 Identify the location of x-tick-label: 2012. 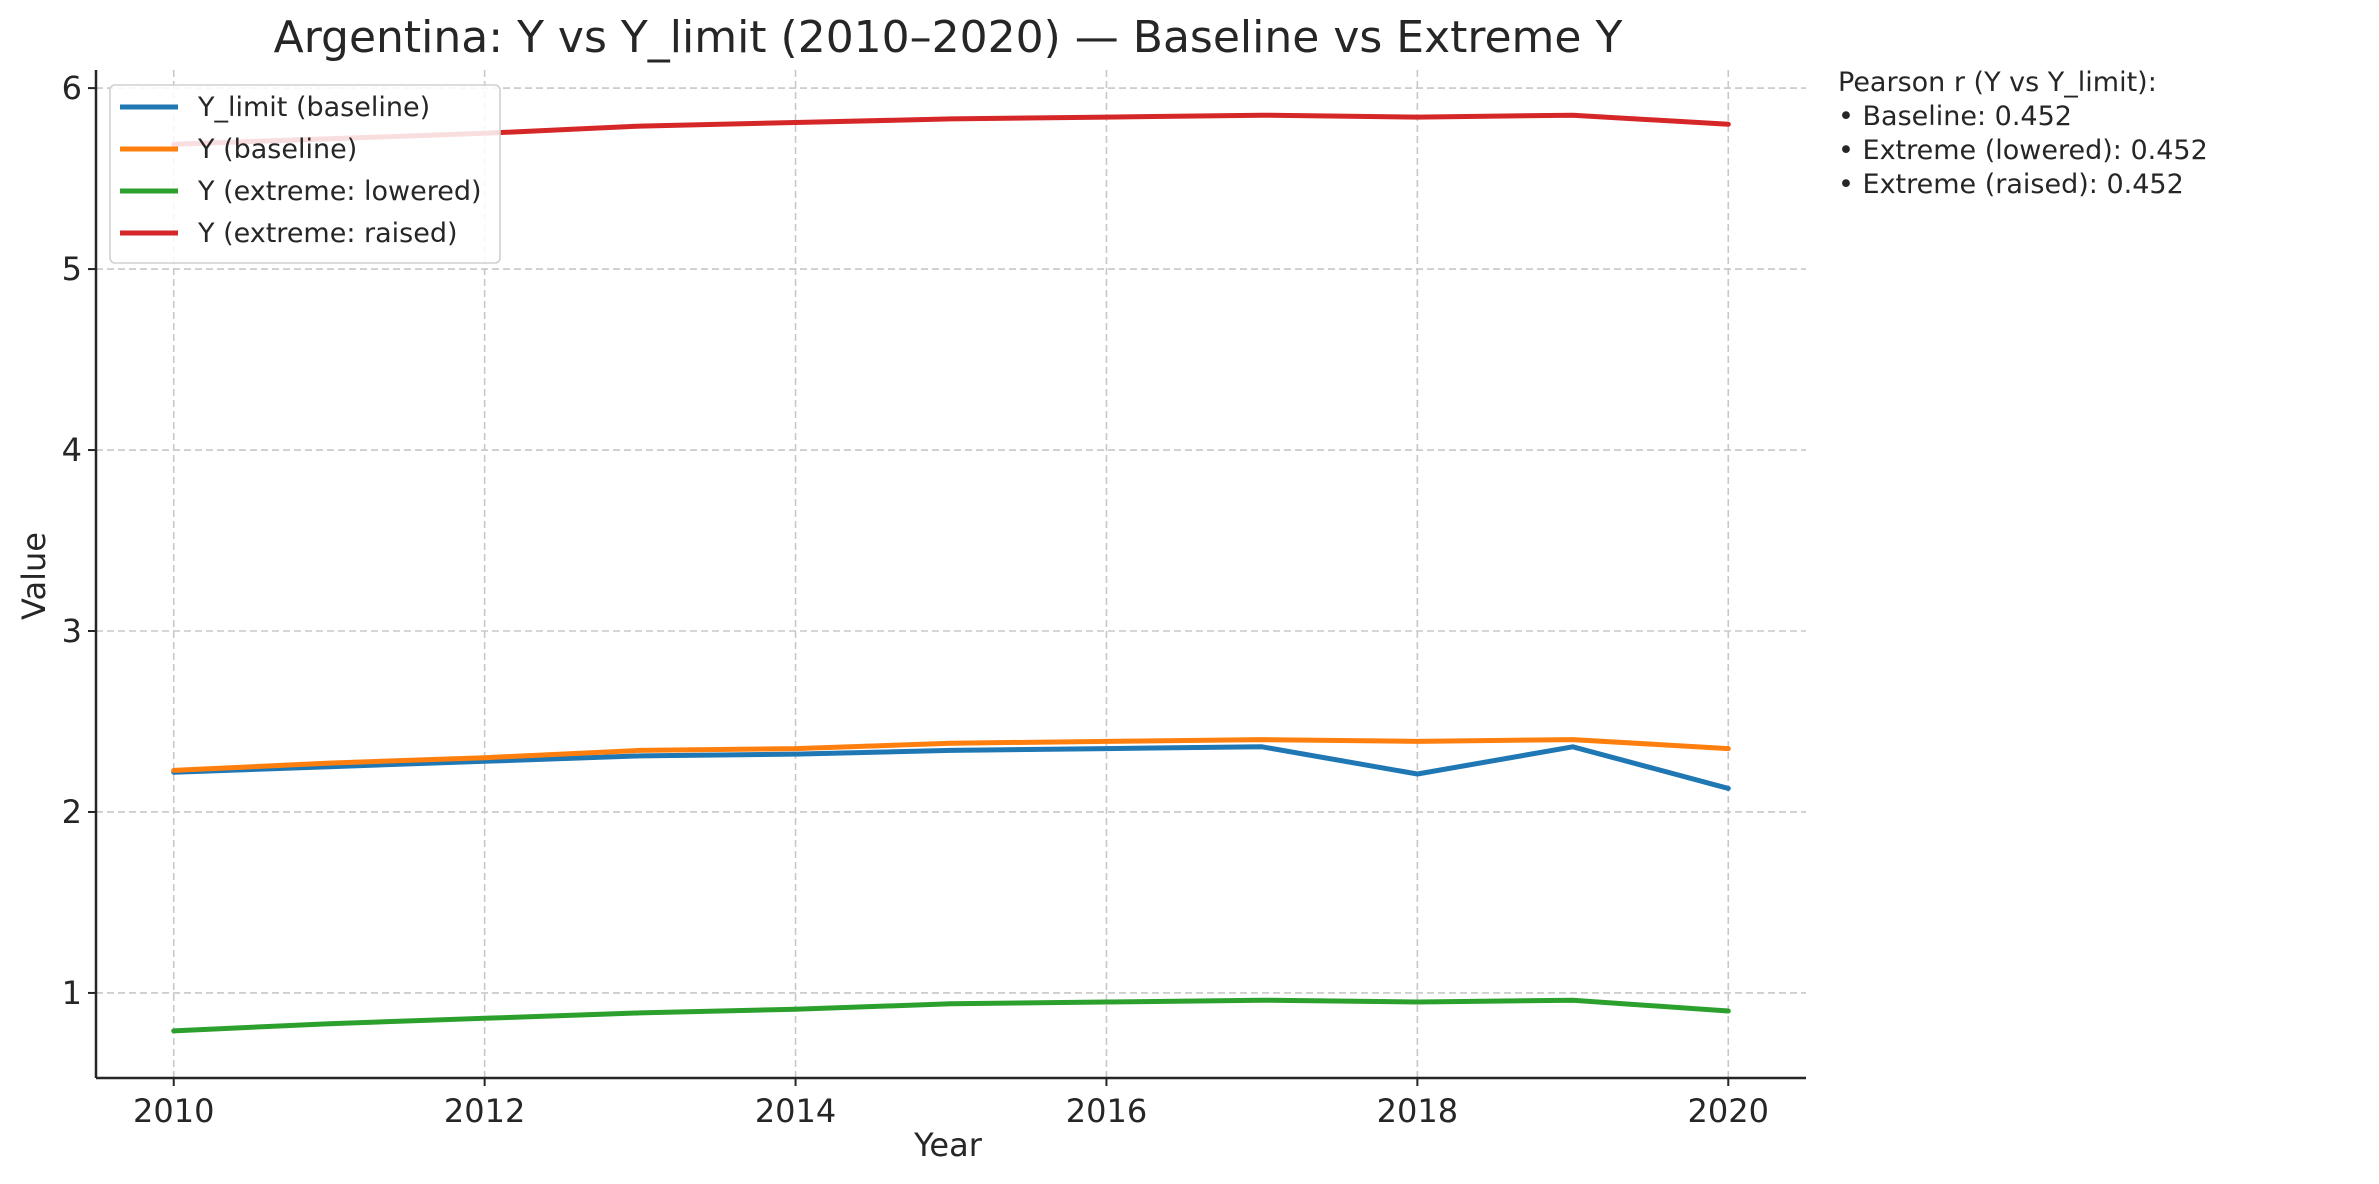
(484, 1111).